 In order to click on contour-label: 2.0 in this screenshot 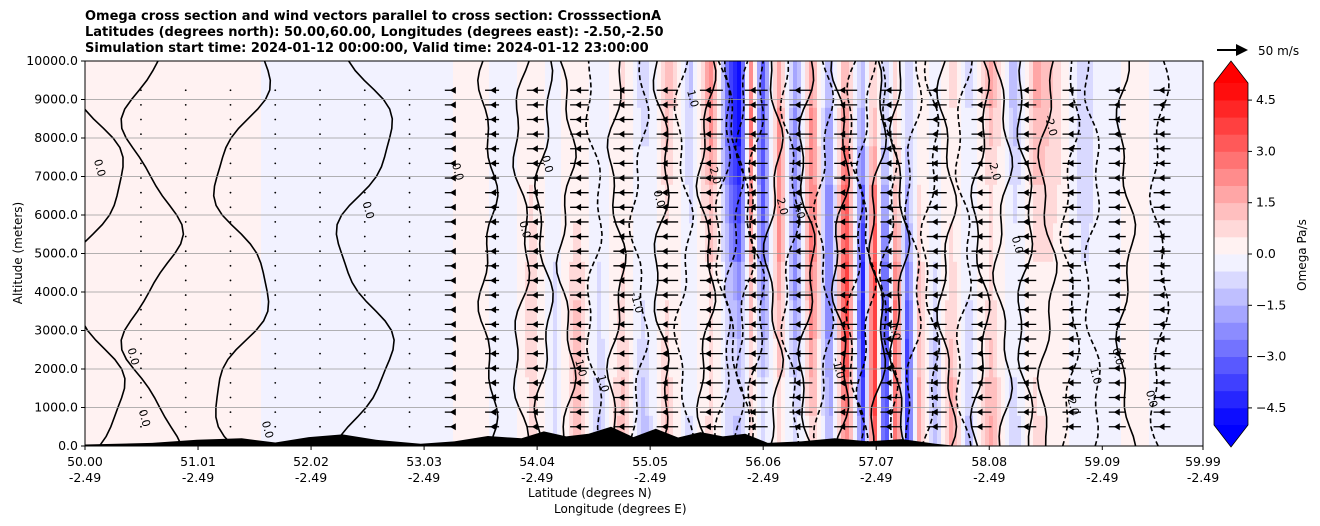, I will do `click(1073, 406)`.